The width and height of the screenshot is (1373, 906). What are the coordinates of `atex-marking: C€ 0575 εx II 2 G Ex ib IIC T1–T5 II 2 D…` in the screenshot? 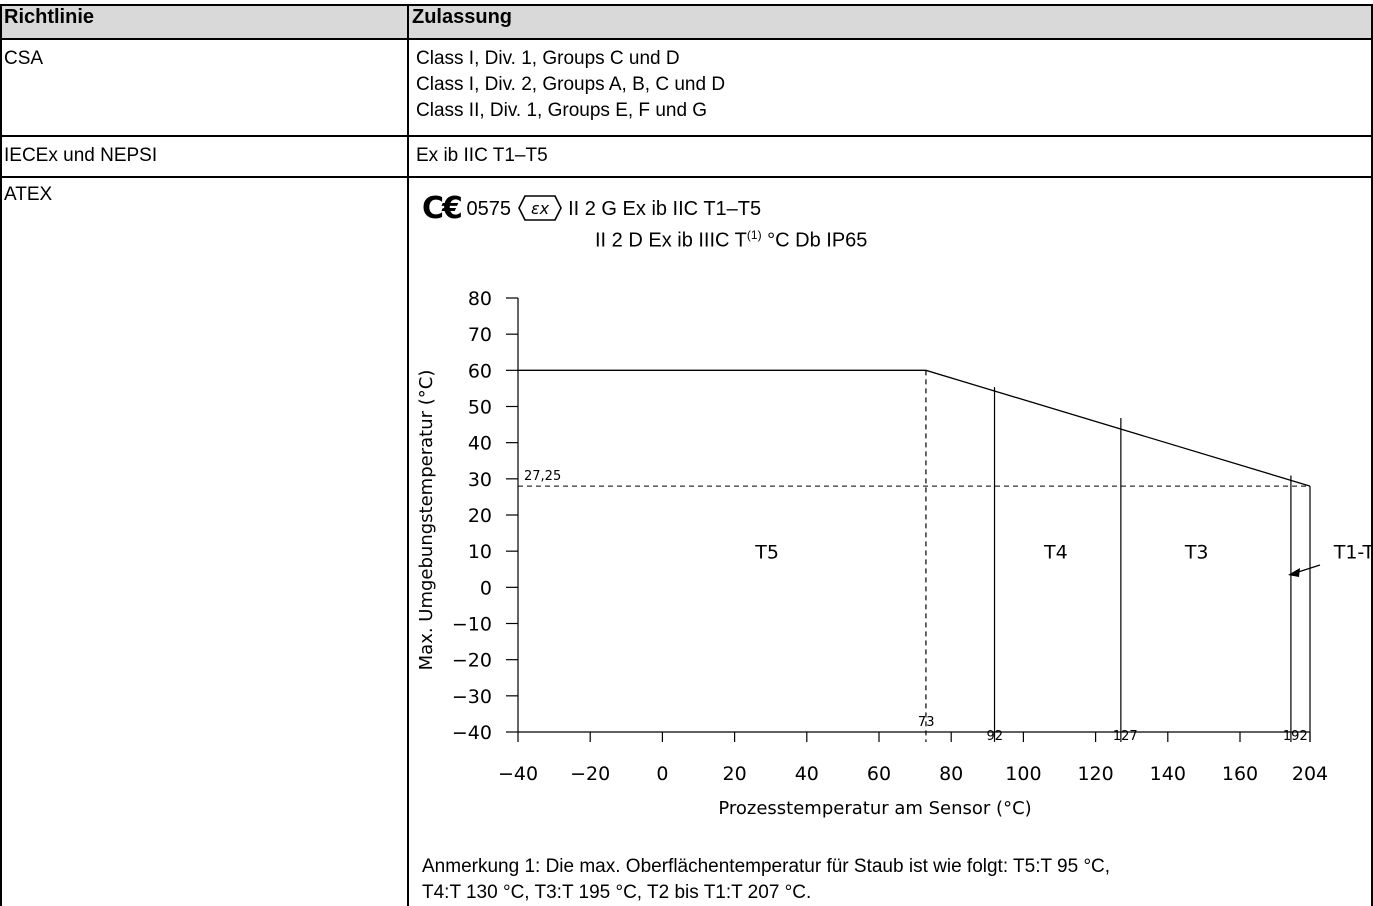 It's located at (644, 224).